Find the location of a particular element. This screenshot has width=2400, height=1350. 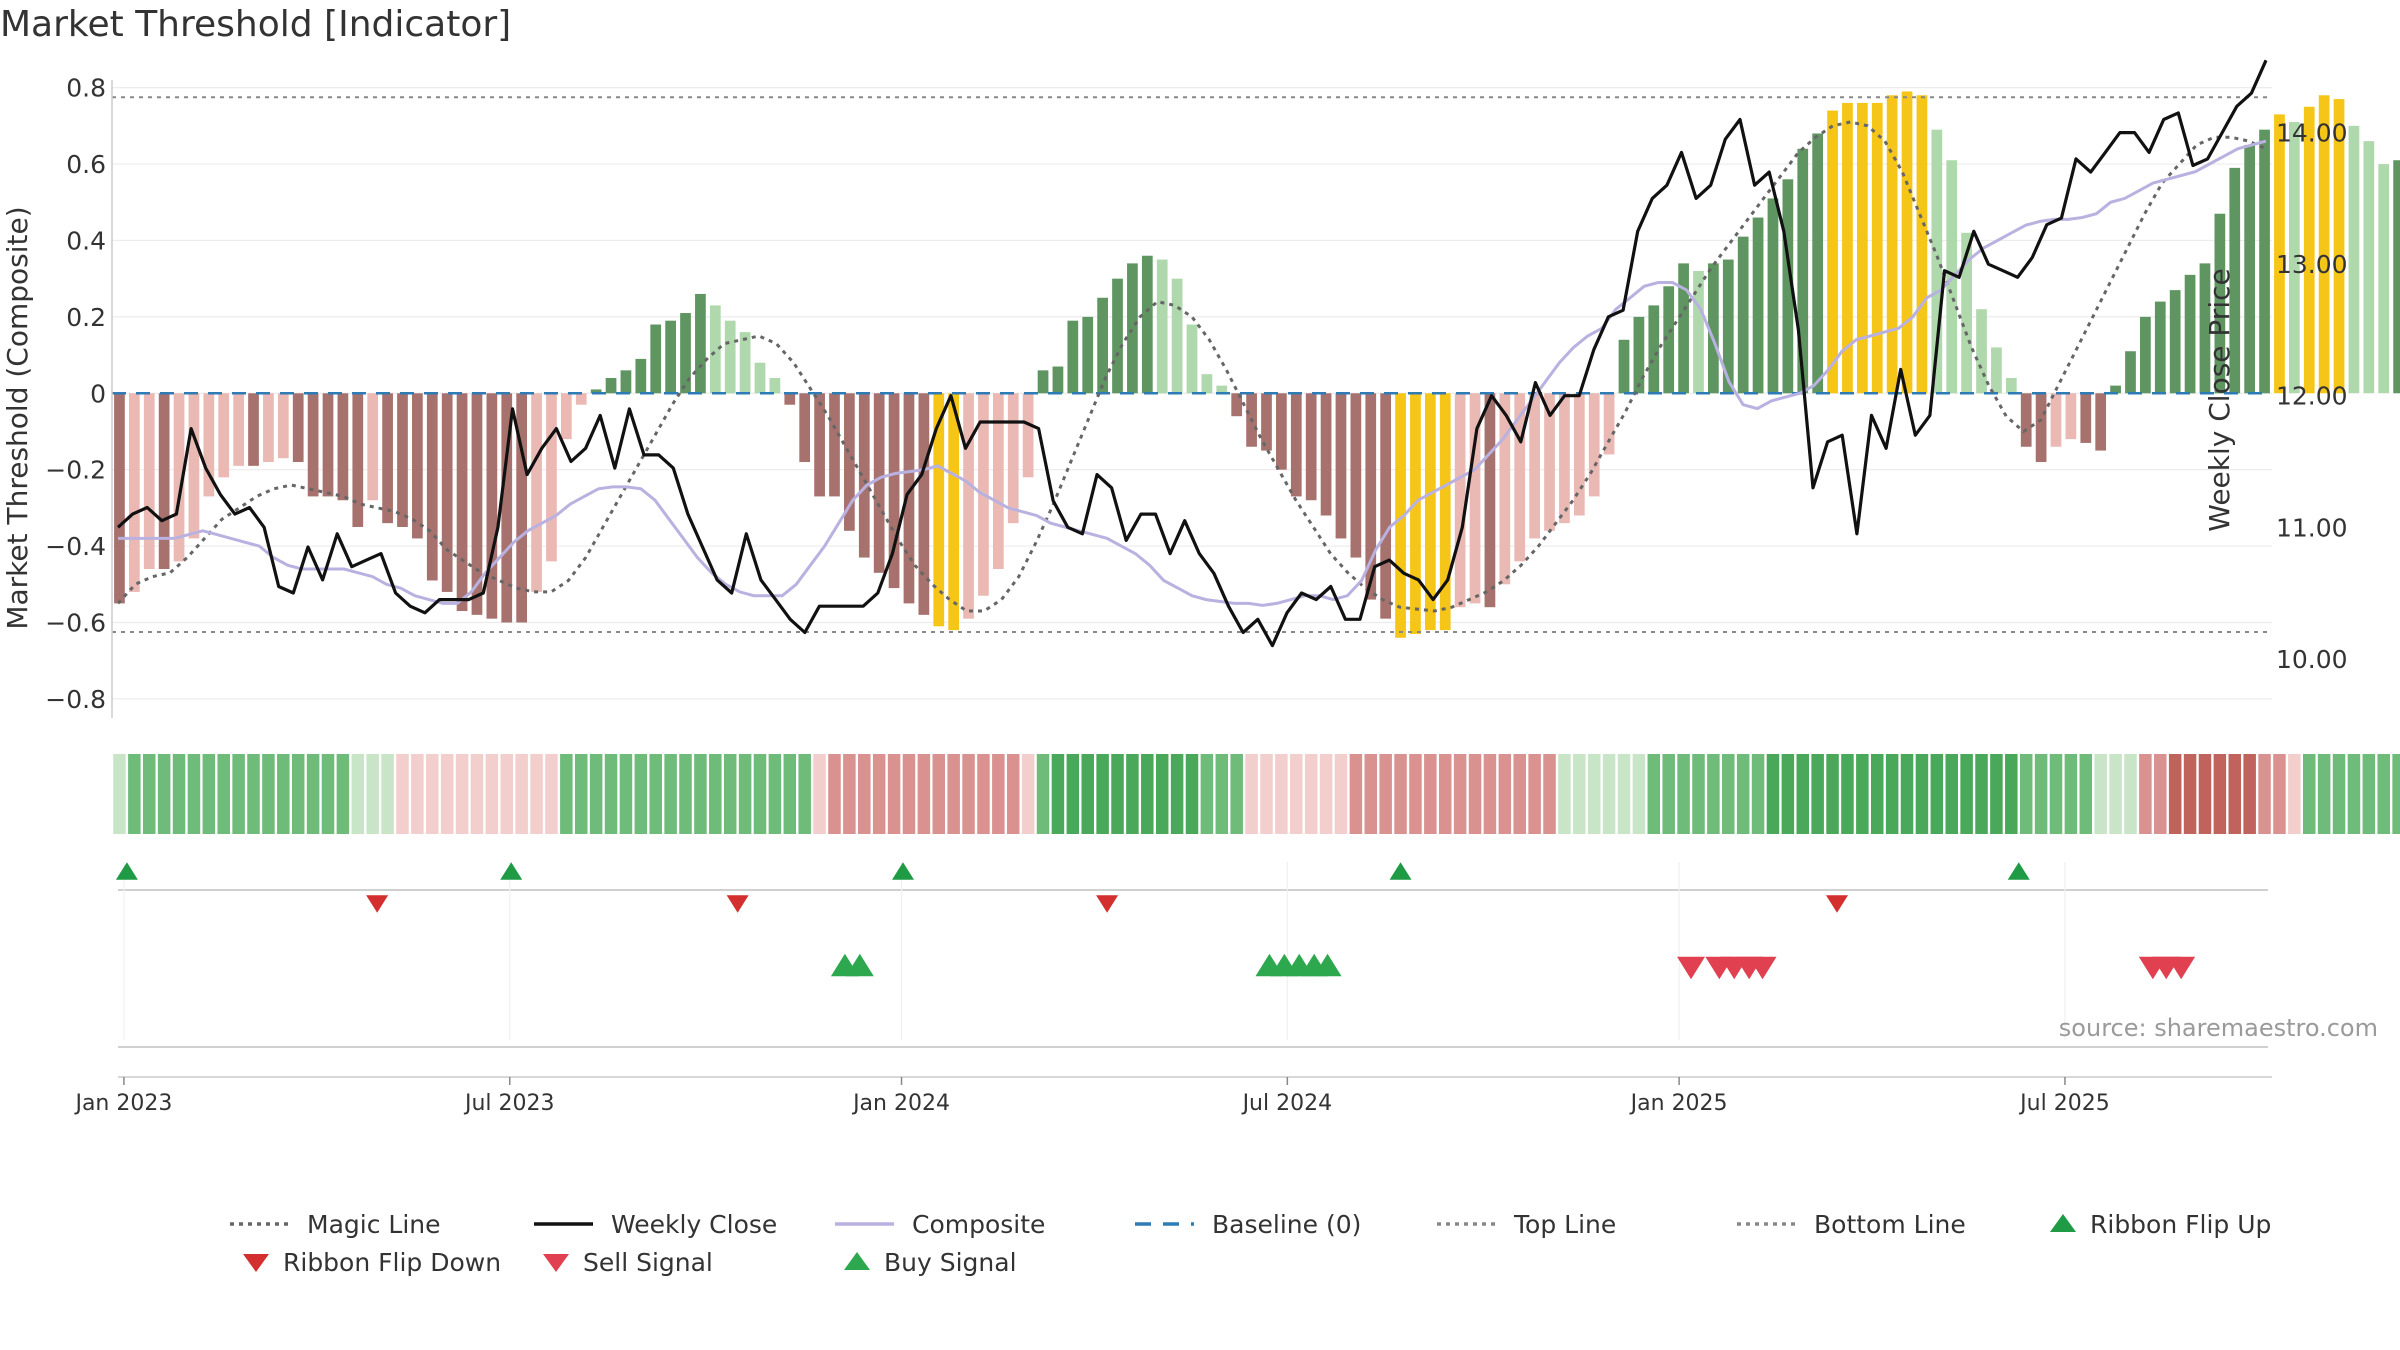

ribbon-flip-down-marker is located at coordinates (737, 904).